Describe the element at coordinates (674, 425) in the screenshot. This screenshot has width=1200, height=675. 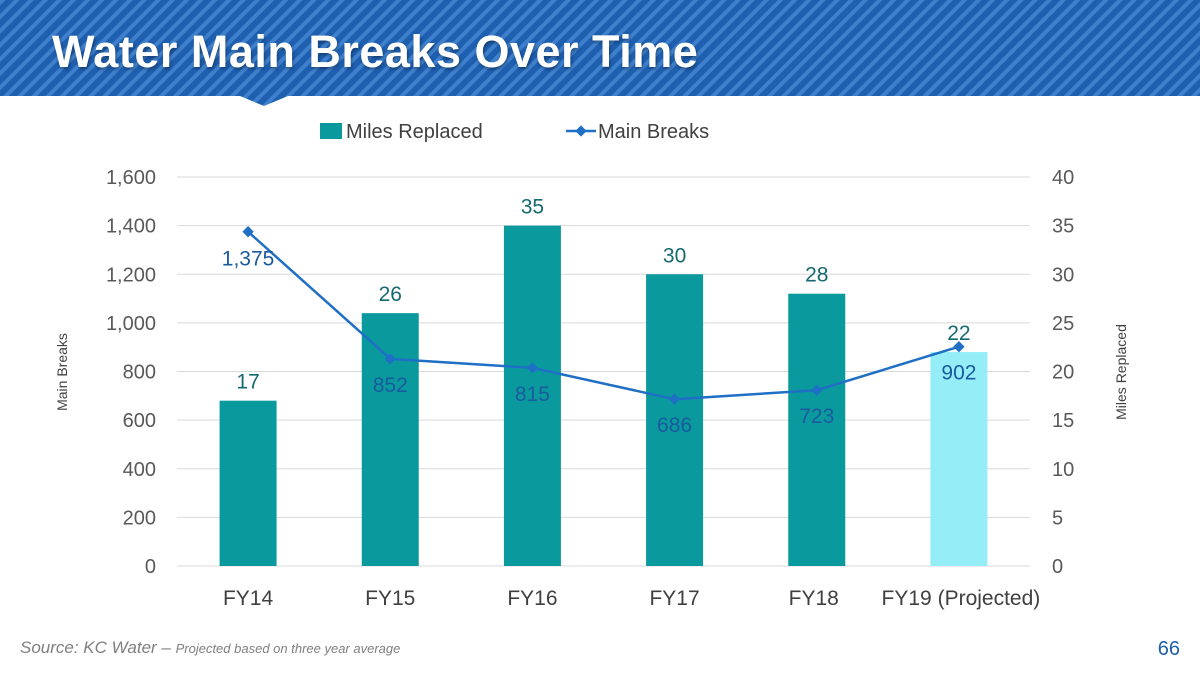
I see `line-value-label: 686` at that location.